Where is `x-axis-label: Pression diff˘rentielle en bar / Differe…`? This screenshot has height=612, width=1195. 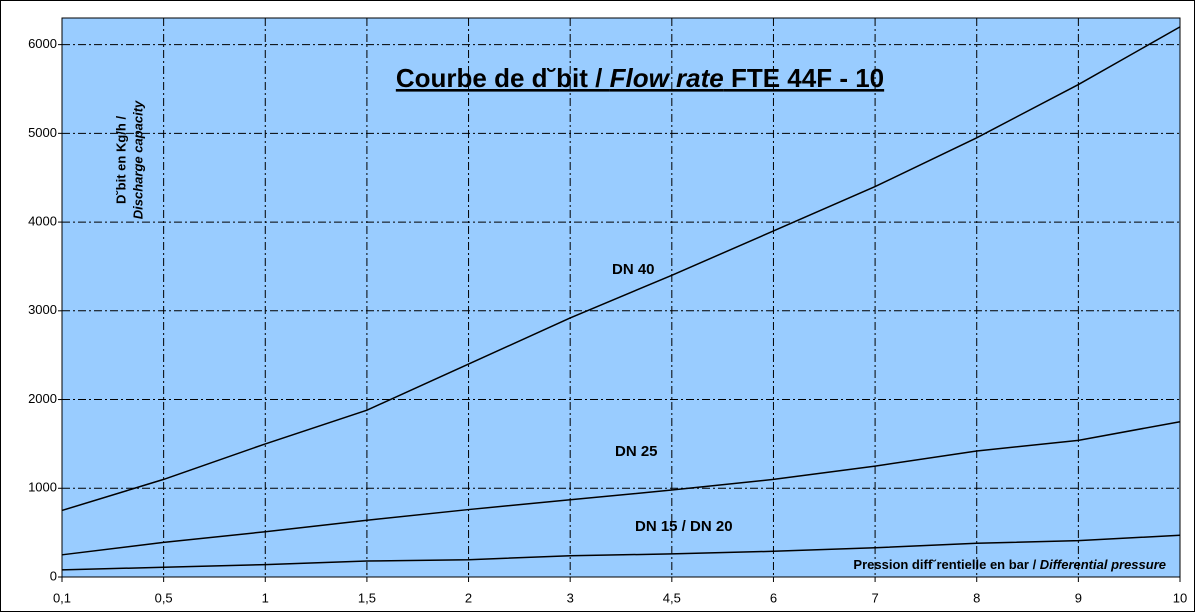
x-axis-label: Pression diff˘rentielle en bar / Differe… is located at coordinates (1009, 564).